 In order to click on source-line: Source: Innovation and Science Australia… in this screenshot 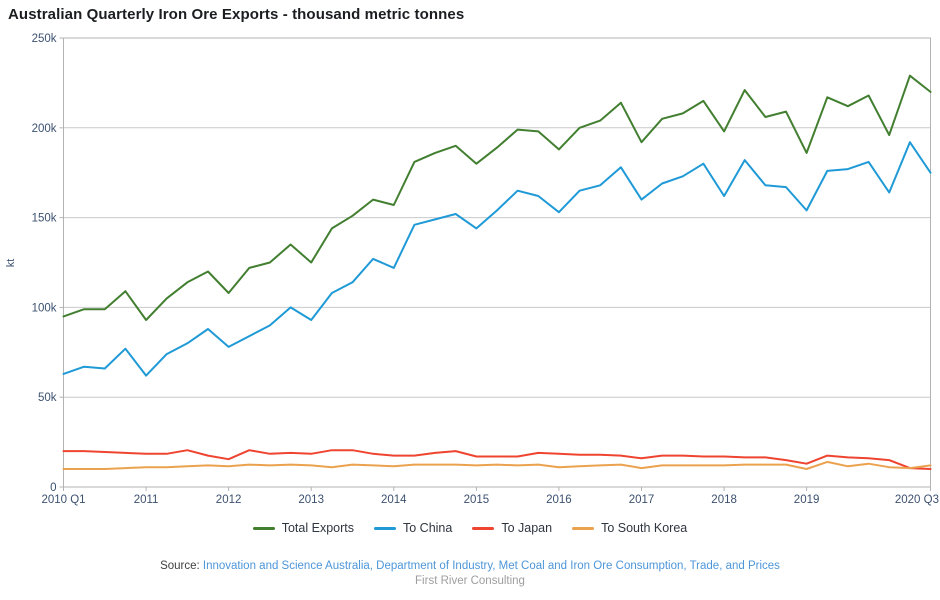, I will do `click(470, 566)`.